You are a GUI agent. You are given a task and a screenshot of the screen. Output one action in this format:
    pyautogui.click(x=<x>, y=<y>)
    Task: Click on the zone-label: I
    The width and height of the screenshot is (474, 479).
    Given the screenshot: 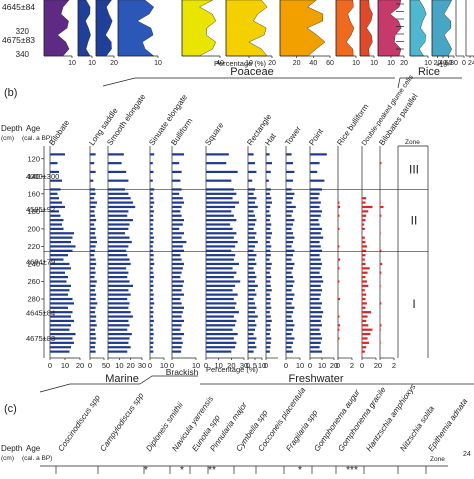 What is the action you would take?
    pyautogui.click(x=413, y=304)
    